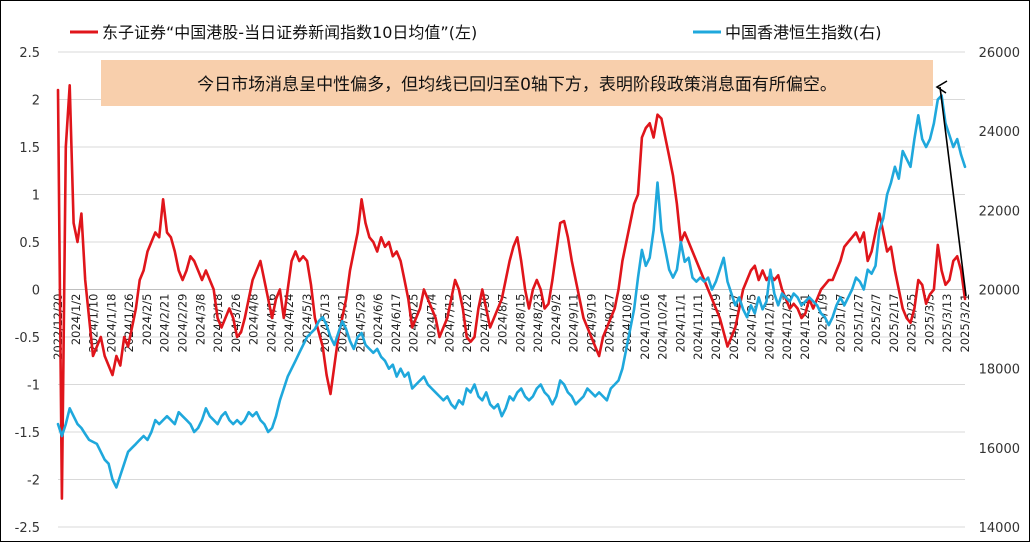 The width and height of the screenshot is (1030, 542). I want to click on annotation-text: 今日市场消息呈中性偏多，但均线已回归至0轴下方，表明阶段政策消息面有所偏空。, so click(517, 85).